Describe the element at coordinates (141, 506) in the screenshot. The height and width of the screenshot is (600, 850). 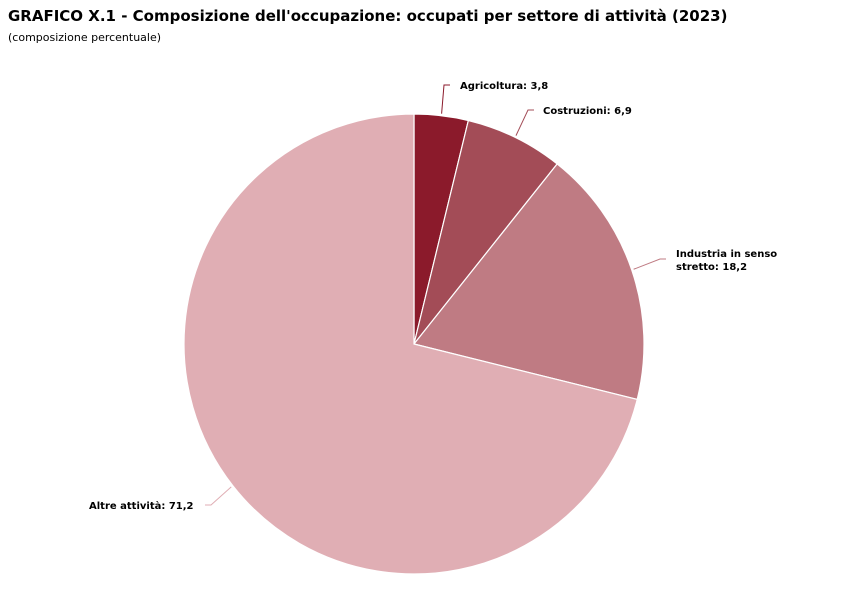
I see `data-label-altre-attivita: Altre attività: 71,2` at that location.